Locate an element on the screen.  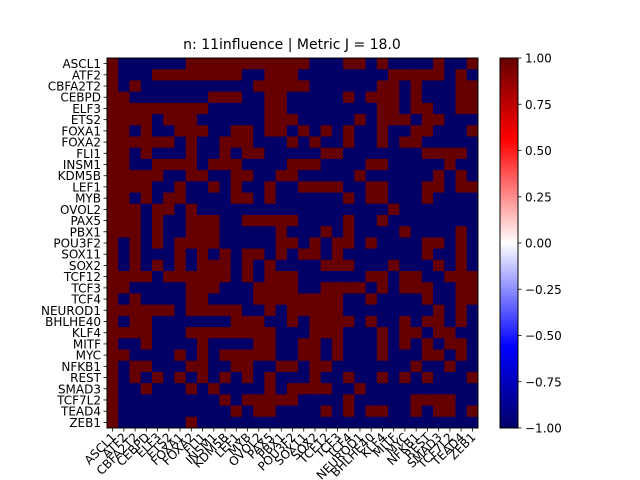
y-tick-label: KDM5B is located at coordinates (79, 176).